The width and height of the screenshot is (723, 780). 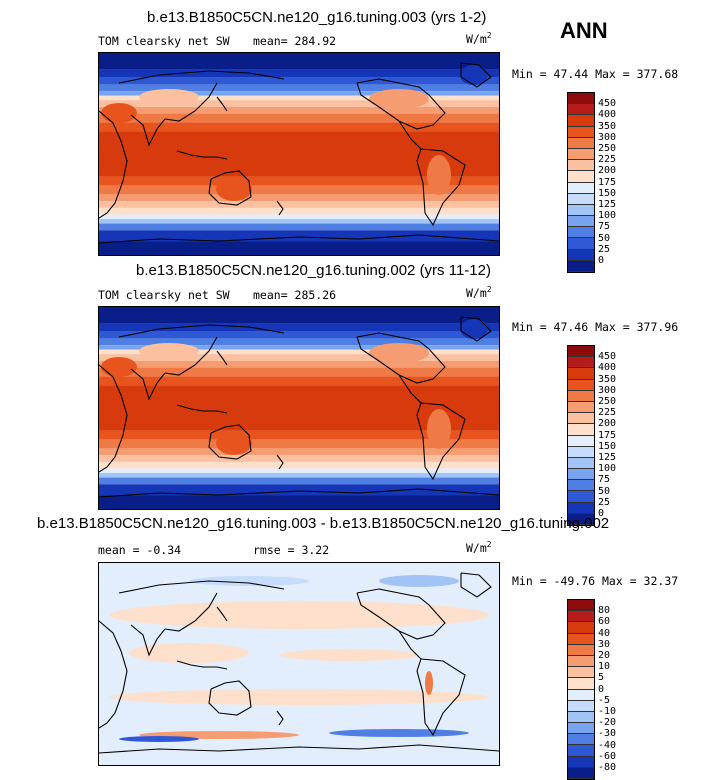 What do you see at coordinates (584, 30) in the screenshot?
I see `season-label: ANN` at bounding box center [584, 30].